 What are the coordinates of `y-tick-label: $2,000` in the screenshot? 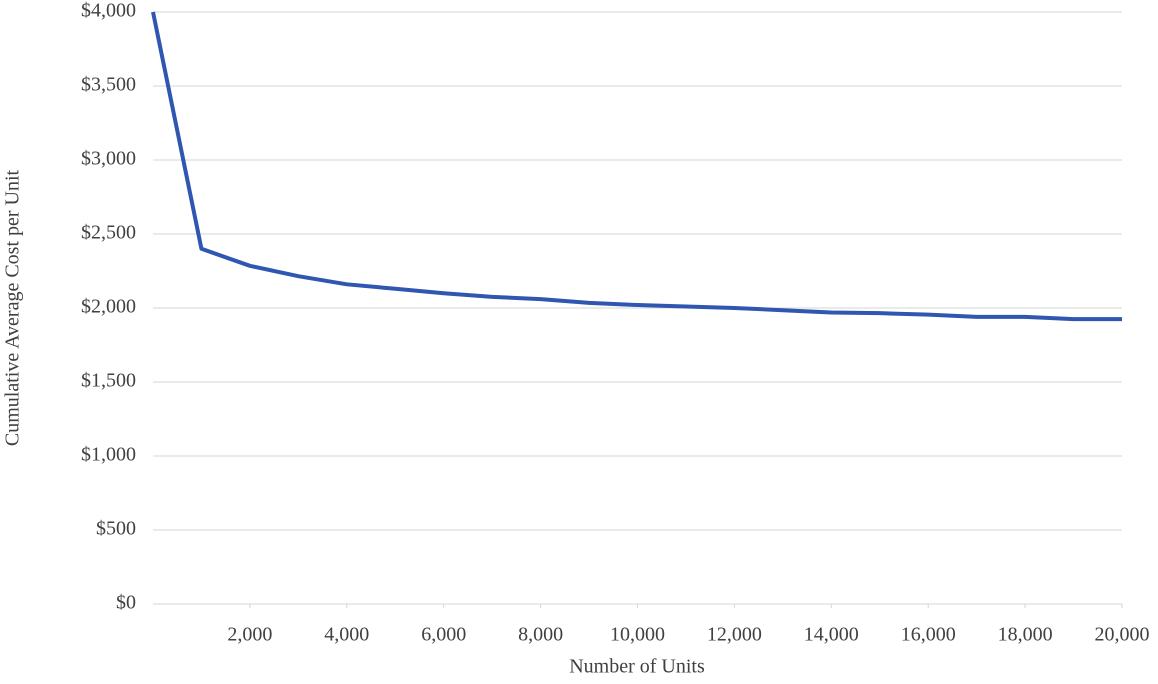 It's located at (108, 307).